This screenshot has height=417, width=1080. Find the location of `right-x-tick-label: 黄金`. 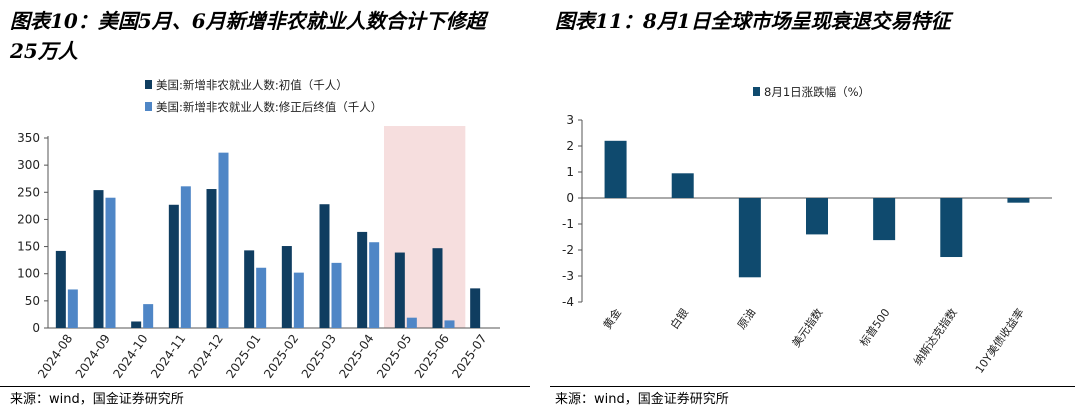

right-x-tick-label: 黄金 is located at coordinates (612, 319).